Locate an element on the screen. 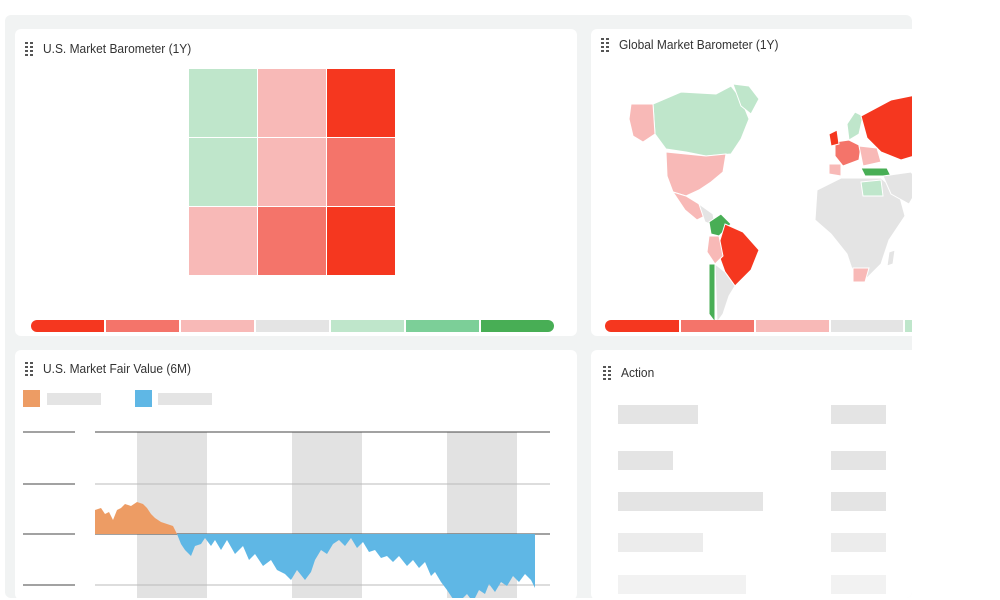  world-map is located at coordinates (751, 199).